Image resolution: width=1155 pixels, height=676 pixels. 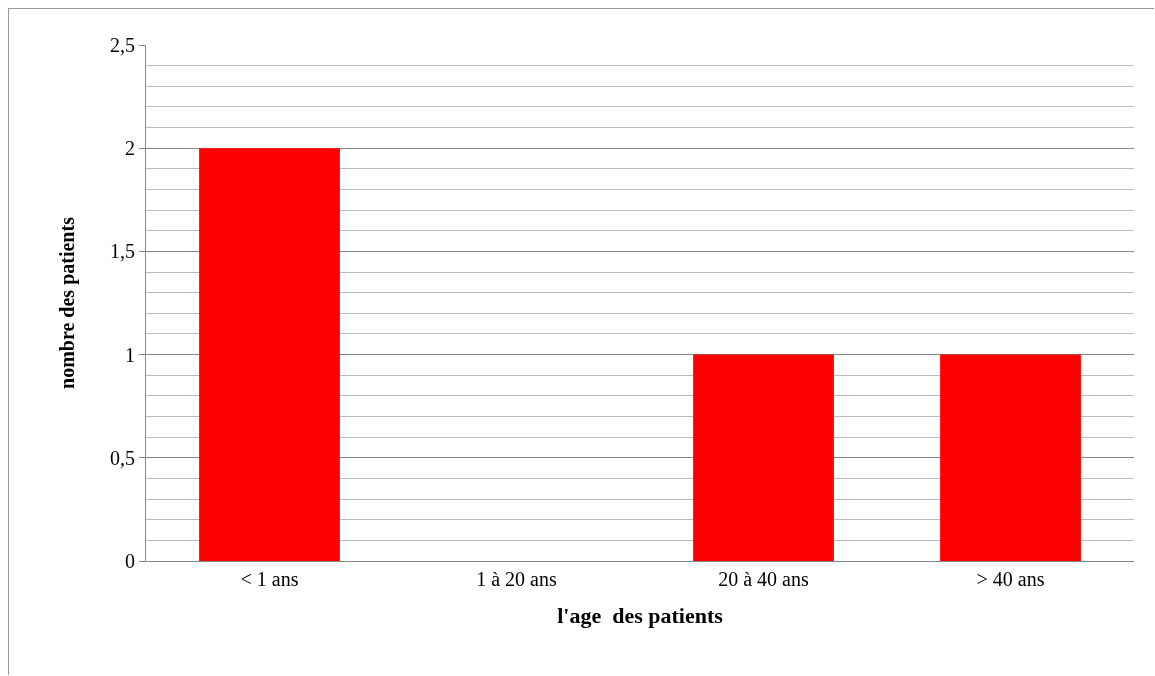 What do you see at coordinates (130, 354) in the screenshot?
I see `y-tick-label: 1` at bounding box center [130, 354].